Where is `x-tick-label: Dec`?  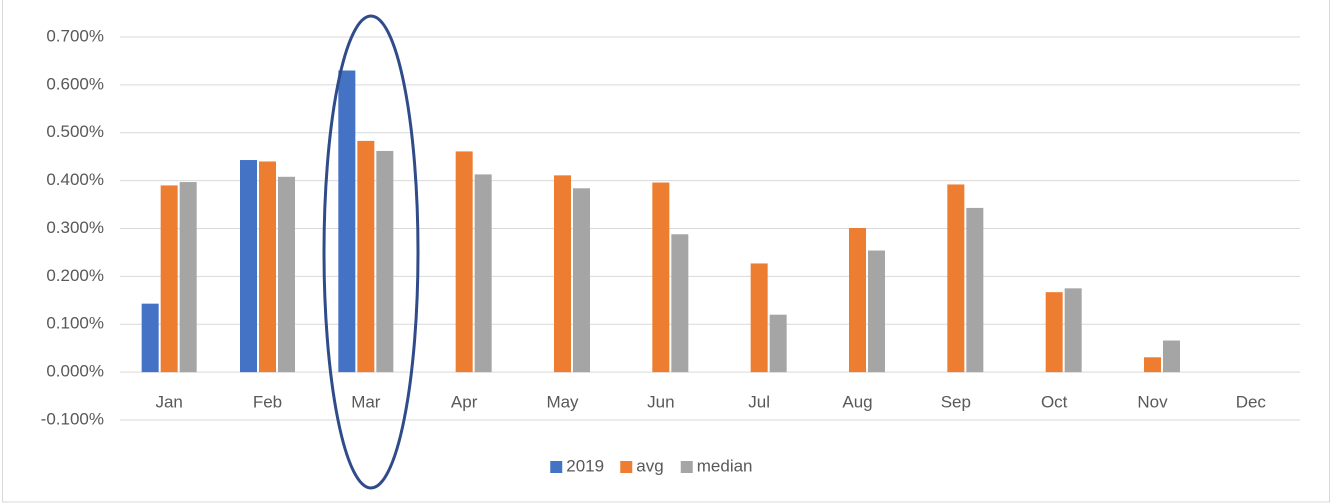
x-tick-label: Dec is located at coordinates (1251, 402).